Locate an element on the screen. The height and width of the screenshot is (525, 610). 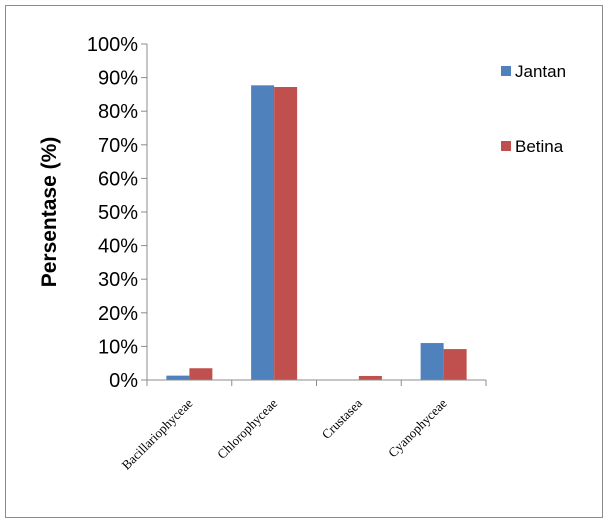
y-tick-label: 100% is located at coordinates (112, 45).